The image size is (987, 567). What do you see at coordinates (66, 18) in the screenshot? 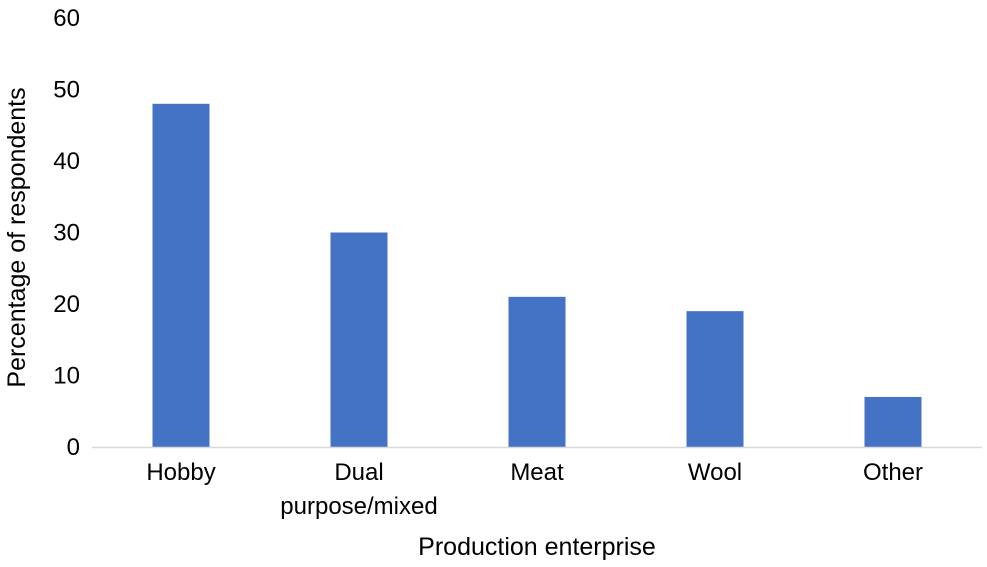
I see `y-tick-label: 60` at bounding box center [66, 18].